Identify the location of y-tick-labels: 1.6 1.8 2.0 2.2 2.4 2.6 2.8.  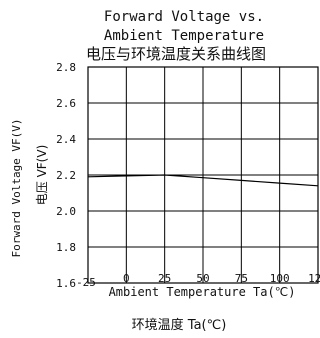
(66, 175).